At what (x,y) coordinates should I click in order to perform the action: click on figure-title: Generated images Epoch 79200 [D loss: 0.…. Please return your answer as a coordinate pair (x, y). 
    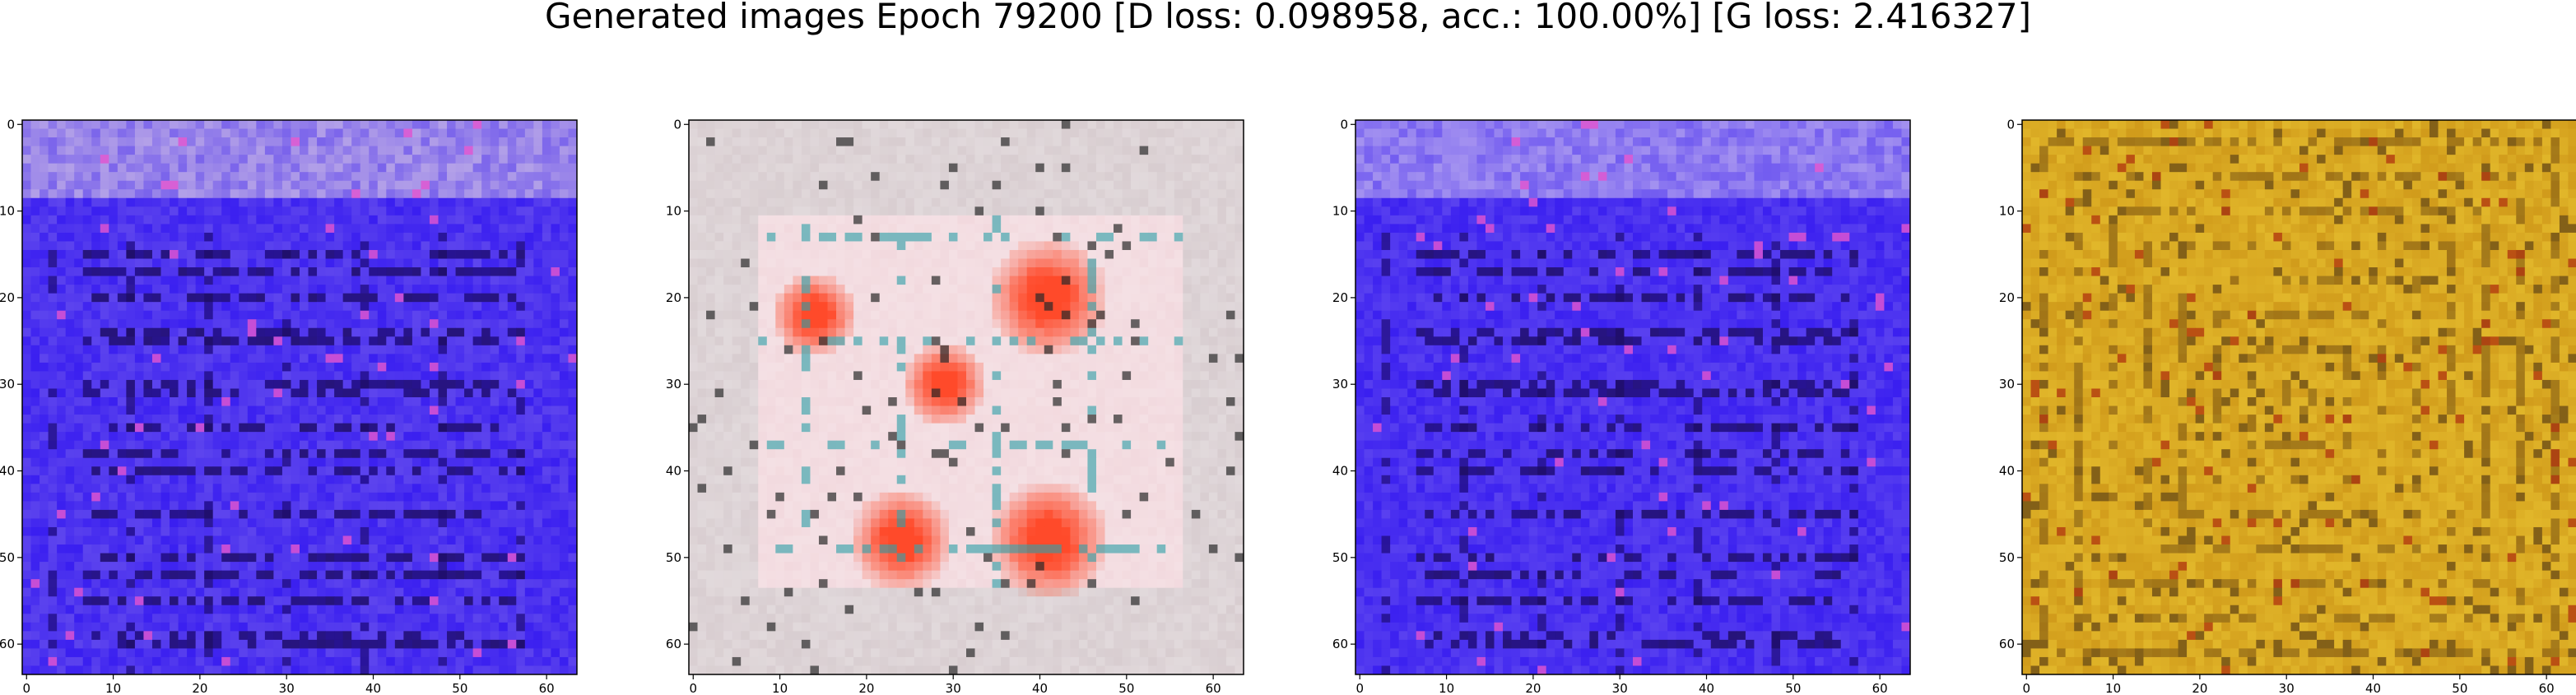
    Looking at the image, I should click on (1288, 18).